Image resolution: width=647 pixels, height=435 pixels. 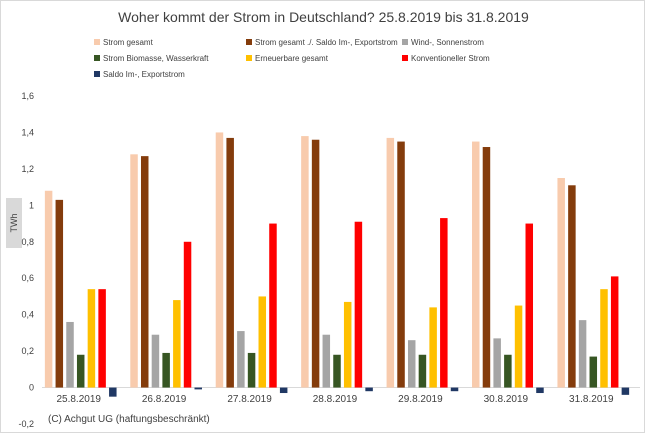 I want to click on bar-wind-sonnenstrom-29-8-2019, so click(x=411, y=364).